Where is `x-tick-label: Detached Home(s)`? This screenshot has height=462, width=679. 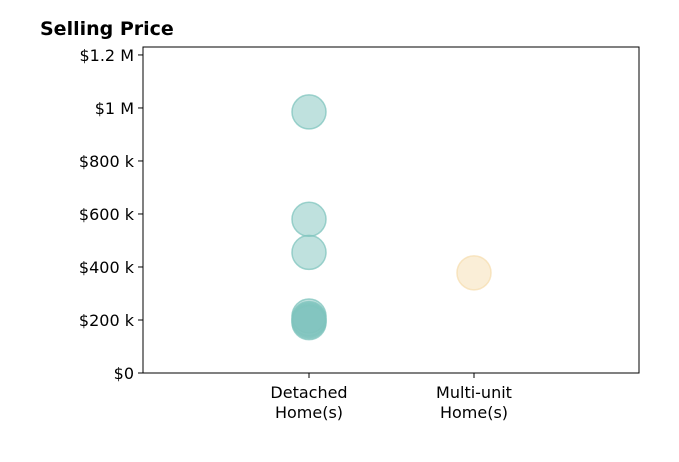
x-tick-label: Detached Home(s) is located at coordinates (308, 402).